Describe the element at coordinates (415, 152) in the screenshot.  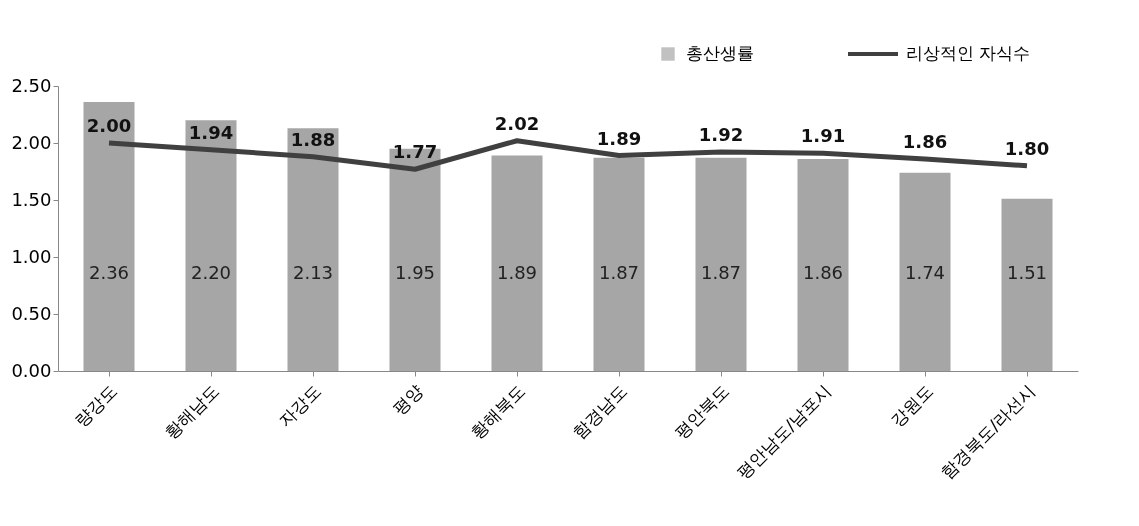
I see `data-label: 1.77` at that location.